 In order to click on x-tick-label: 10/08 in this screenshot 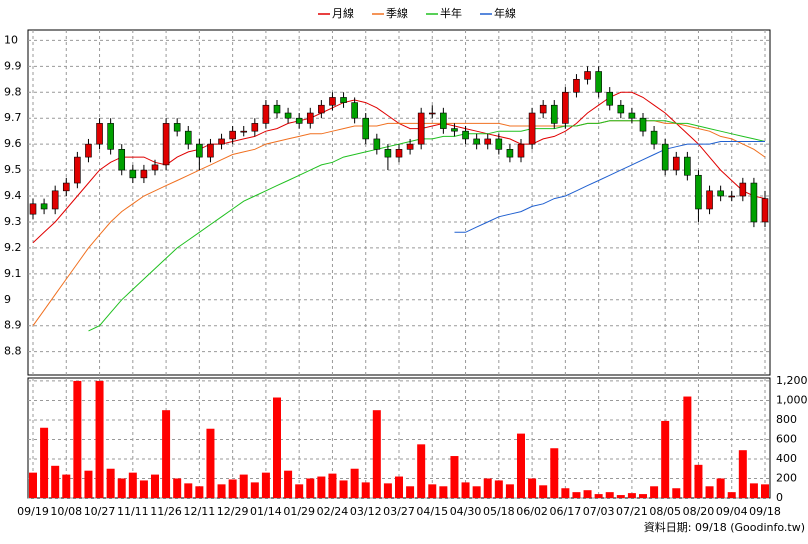, I will do `click(66, 511)`.